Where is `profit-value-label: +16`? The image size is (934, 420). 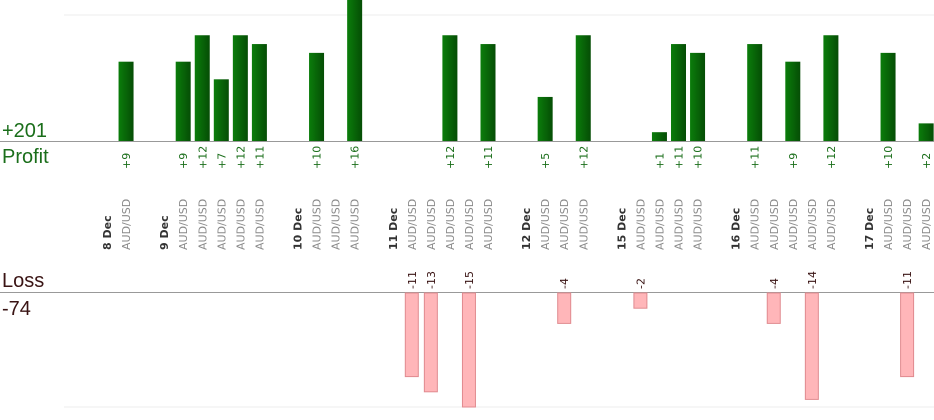 profit-value-label: +16 is located at coordinates (355, 157).